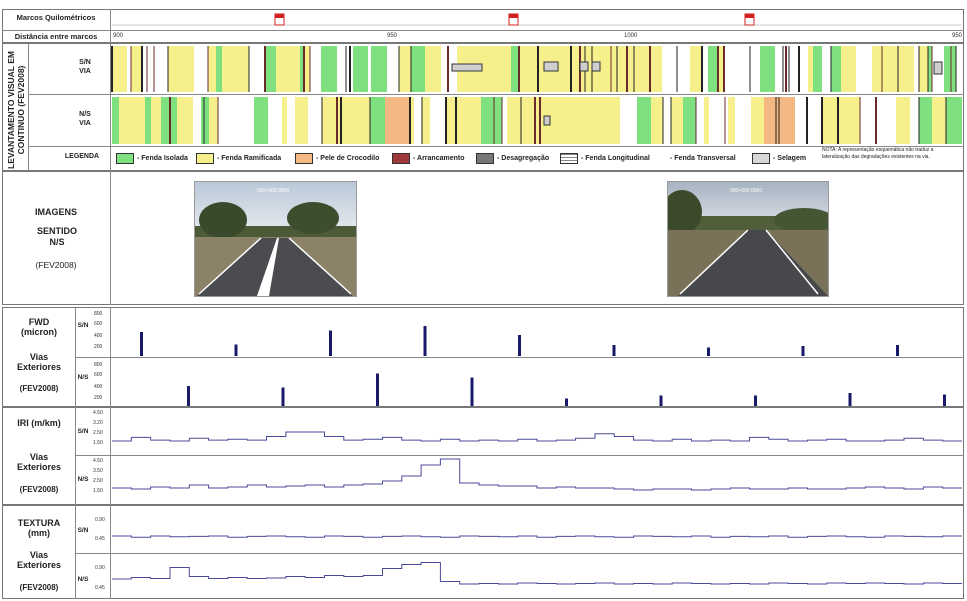 This screenshot has width=967, height=601. Describe the element at coordinates (56, 17) in the screenshot. I see `markers-label: Marcos Quilométricos` at that location.